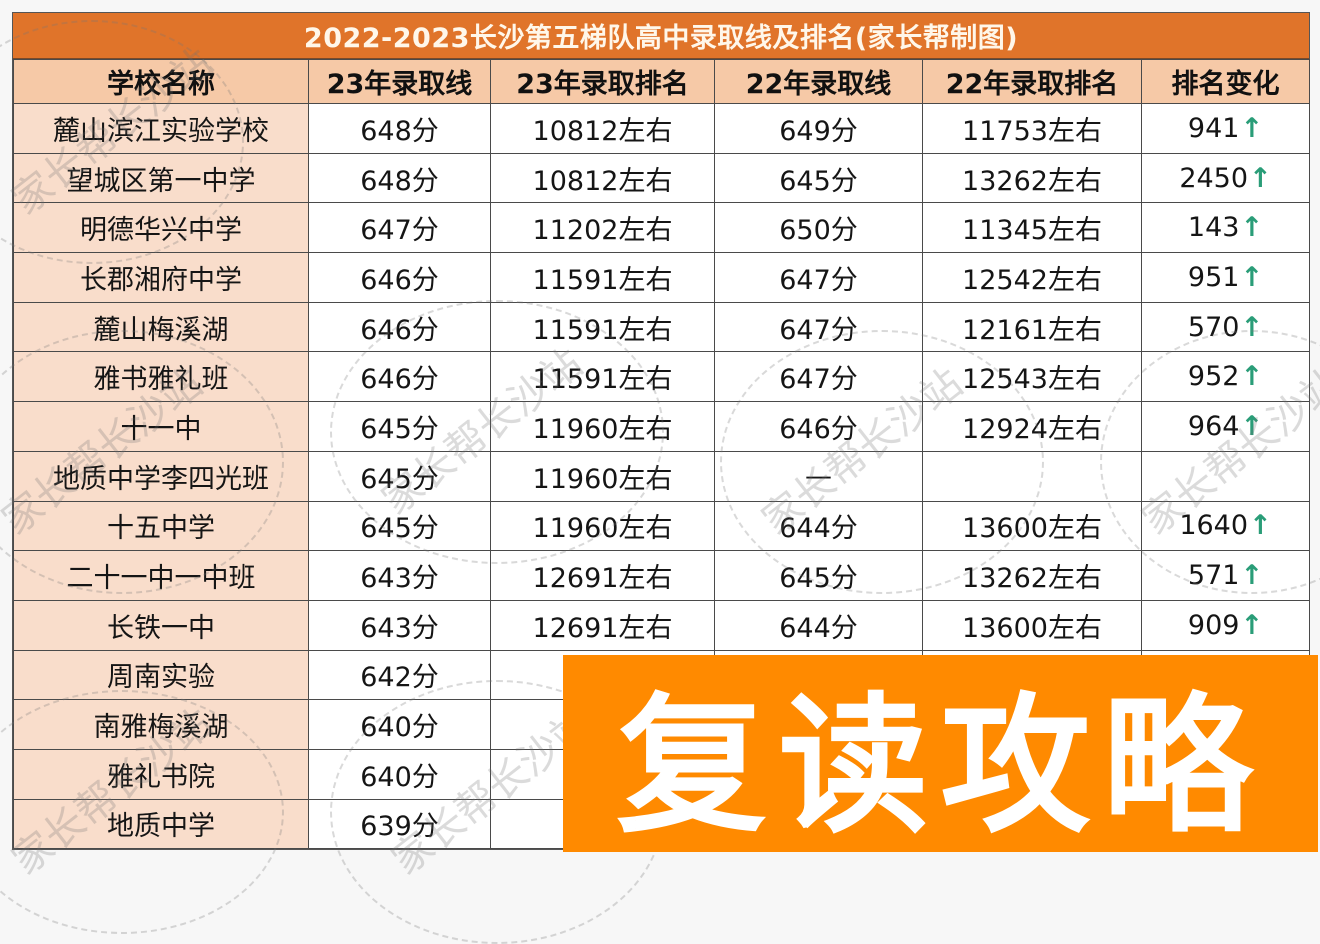  Describe the element at coordinates (1032, 327) in the screenshot. I see `cell-rank-22: 12161左右` at that location.